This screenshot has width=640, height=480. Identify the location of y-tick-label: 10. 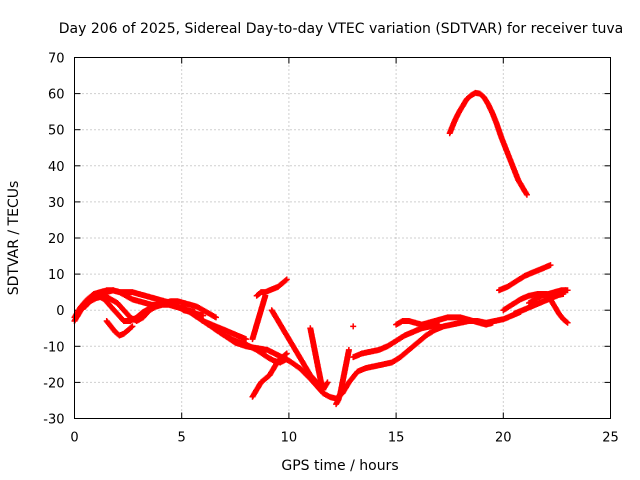
(56, 275).